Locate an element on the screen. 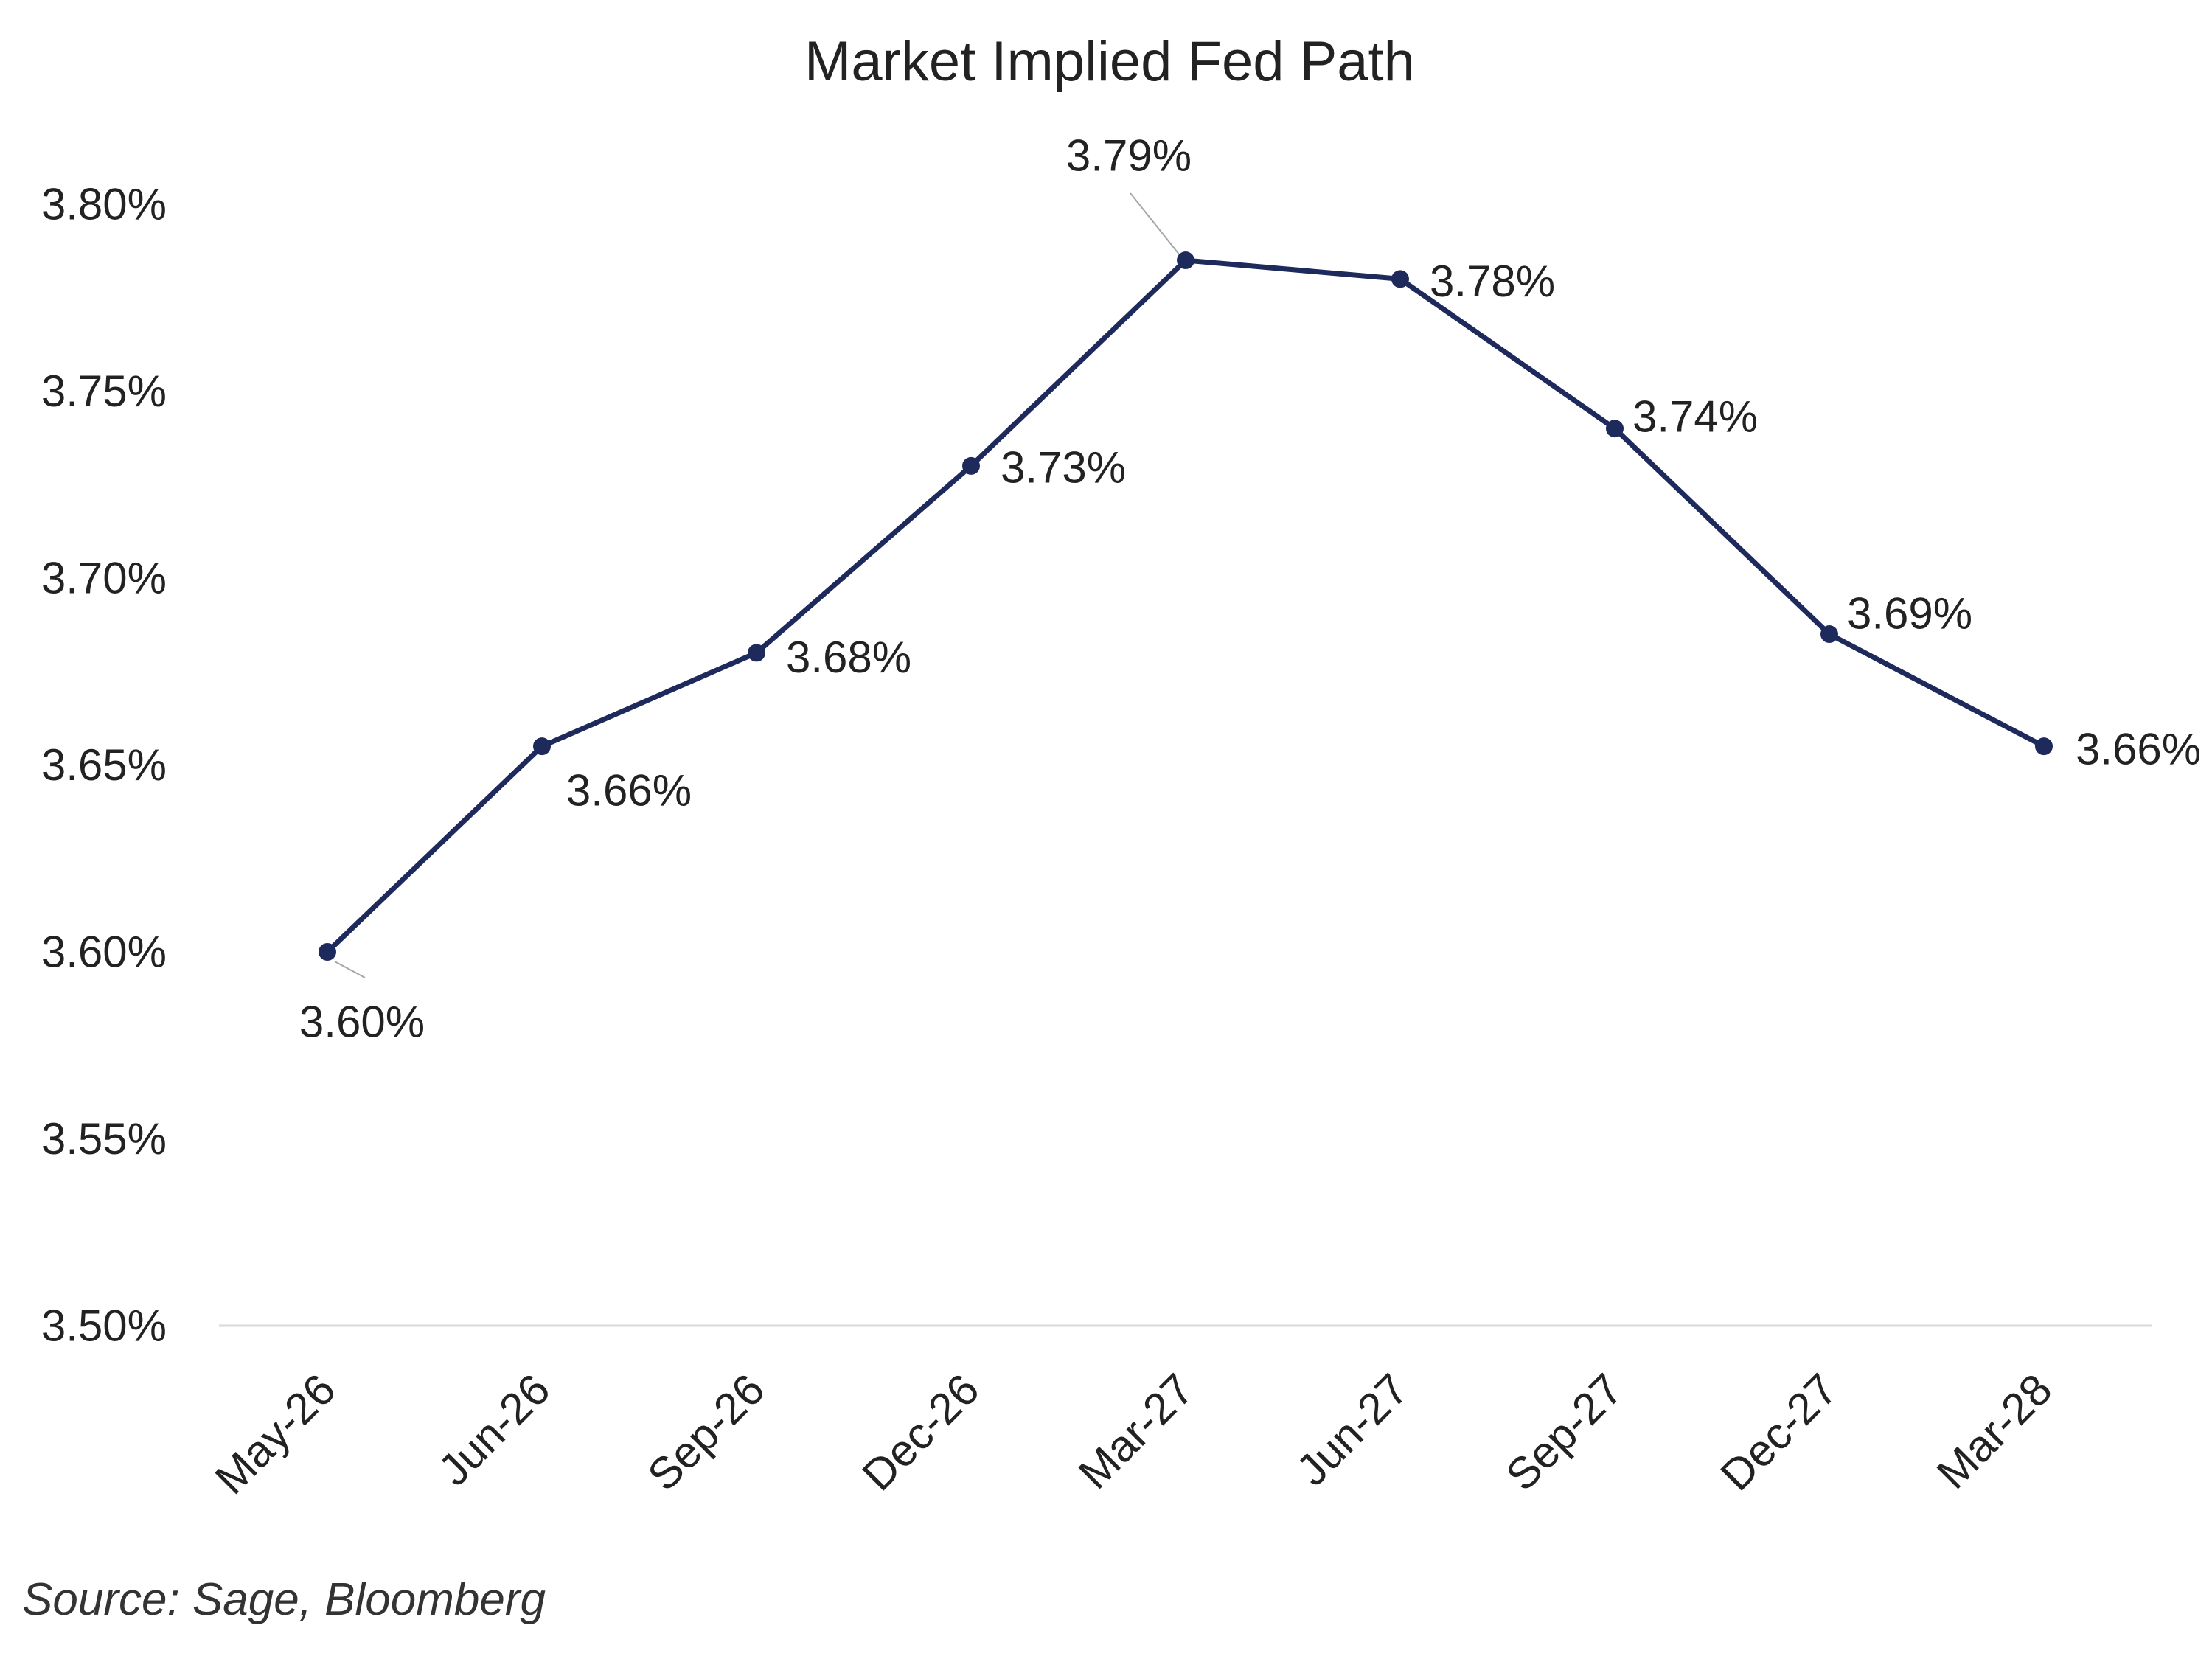 This screenshot has width=2212, height=1659. data-label: 3.73% is located at coordinates (1063, 467).